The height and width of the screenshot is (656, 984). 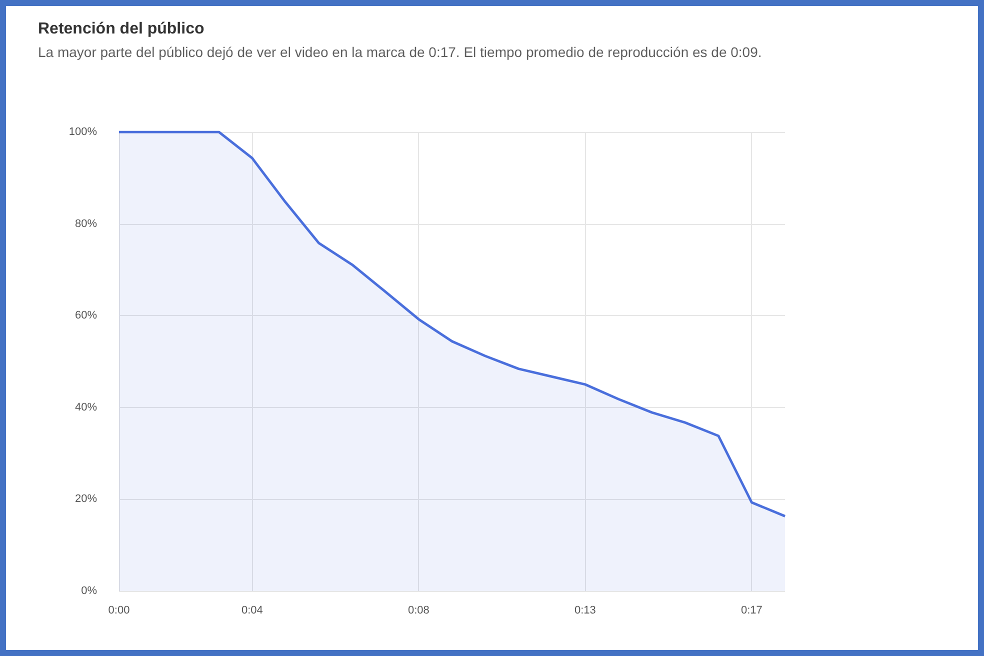 I want to click on y-tick-label: 40%, so click(x=86, y=407).